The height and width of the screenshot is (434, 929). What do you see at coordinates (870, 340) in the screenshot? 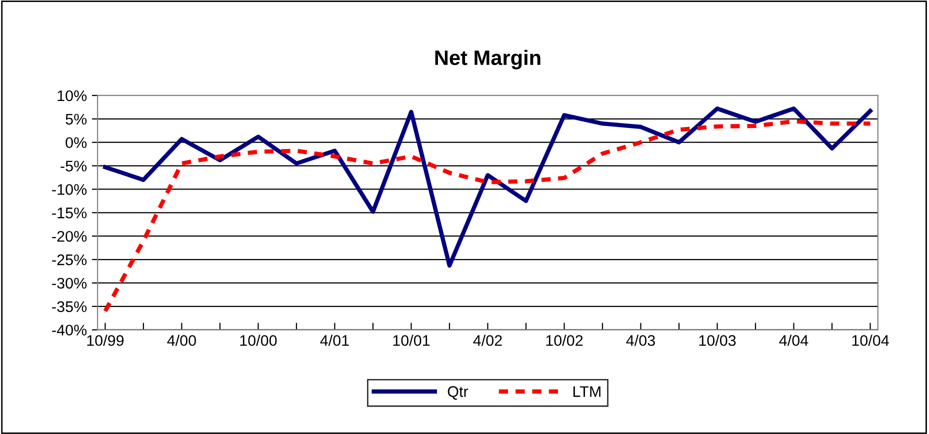
I see `x-tick-label: 10/04` at bounding box center [870, 340].